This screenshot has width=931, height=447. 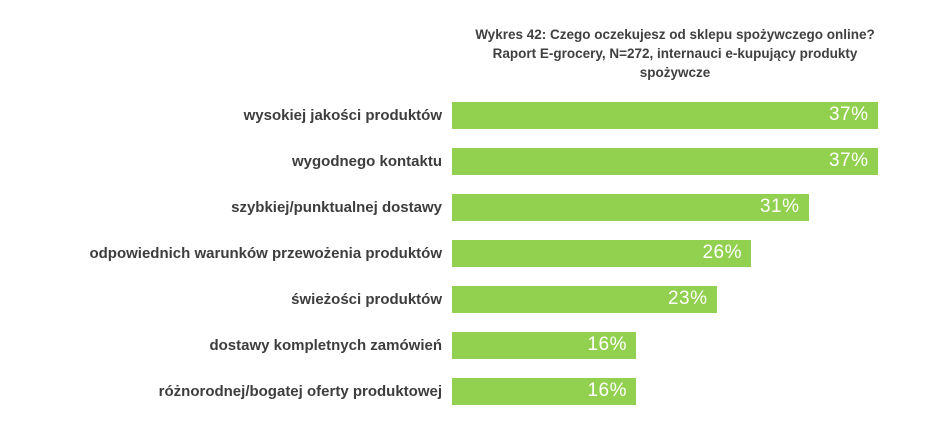 I want to click on chart-row: dostawy kompletnych zamówień 16%, so click(x=465, y=345).